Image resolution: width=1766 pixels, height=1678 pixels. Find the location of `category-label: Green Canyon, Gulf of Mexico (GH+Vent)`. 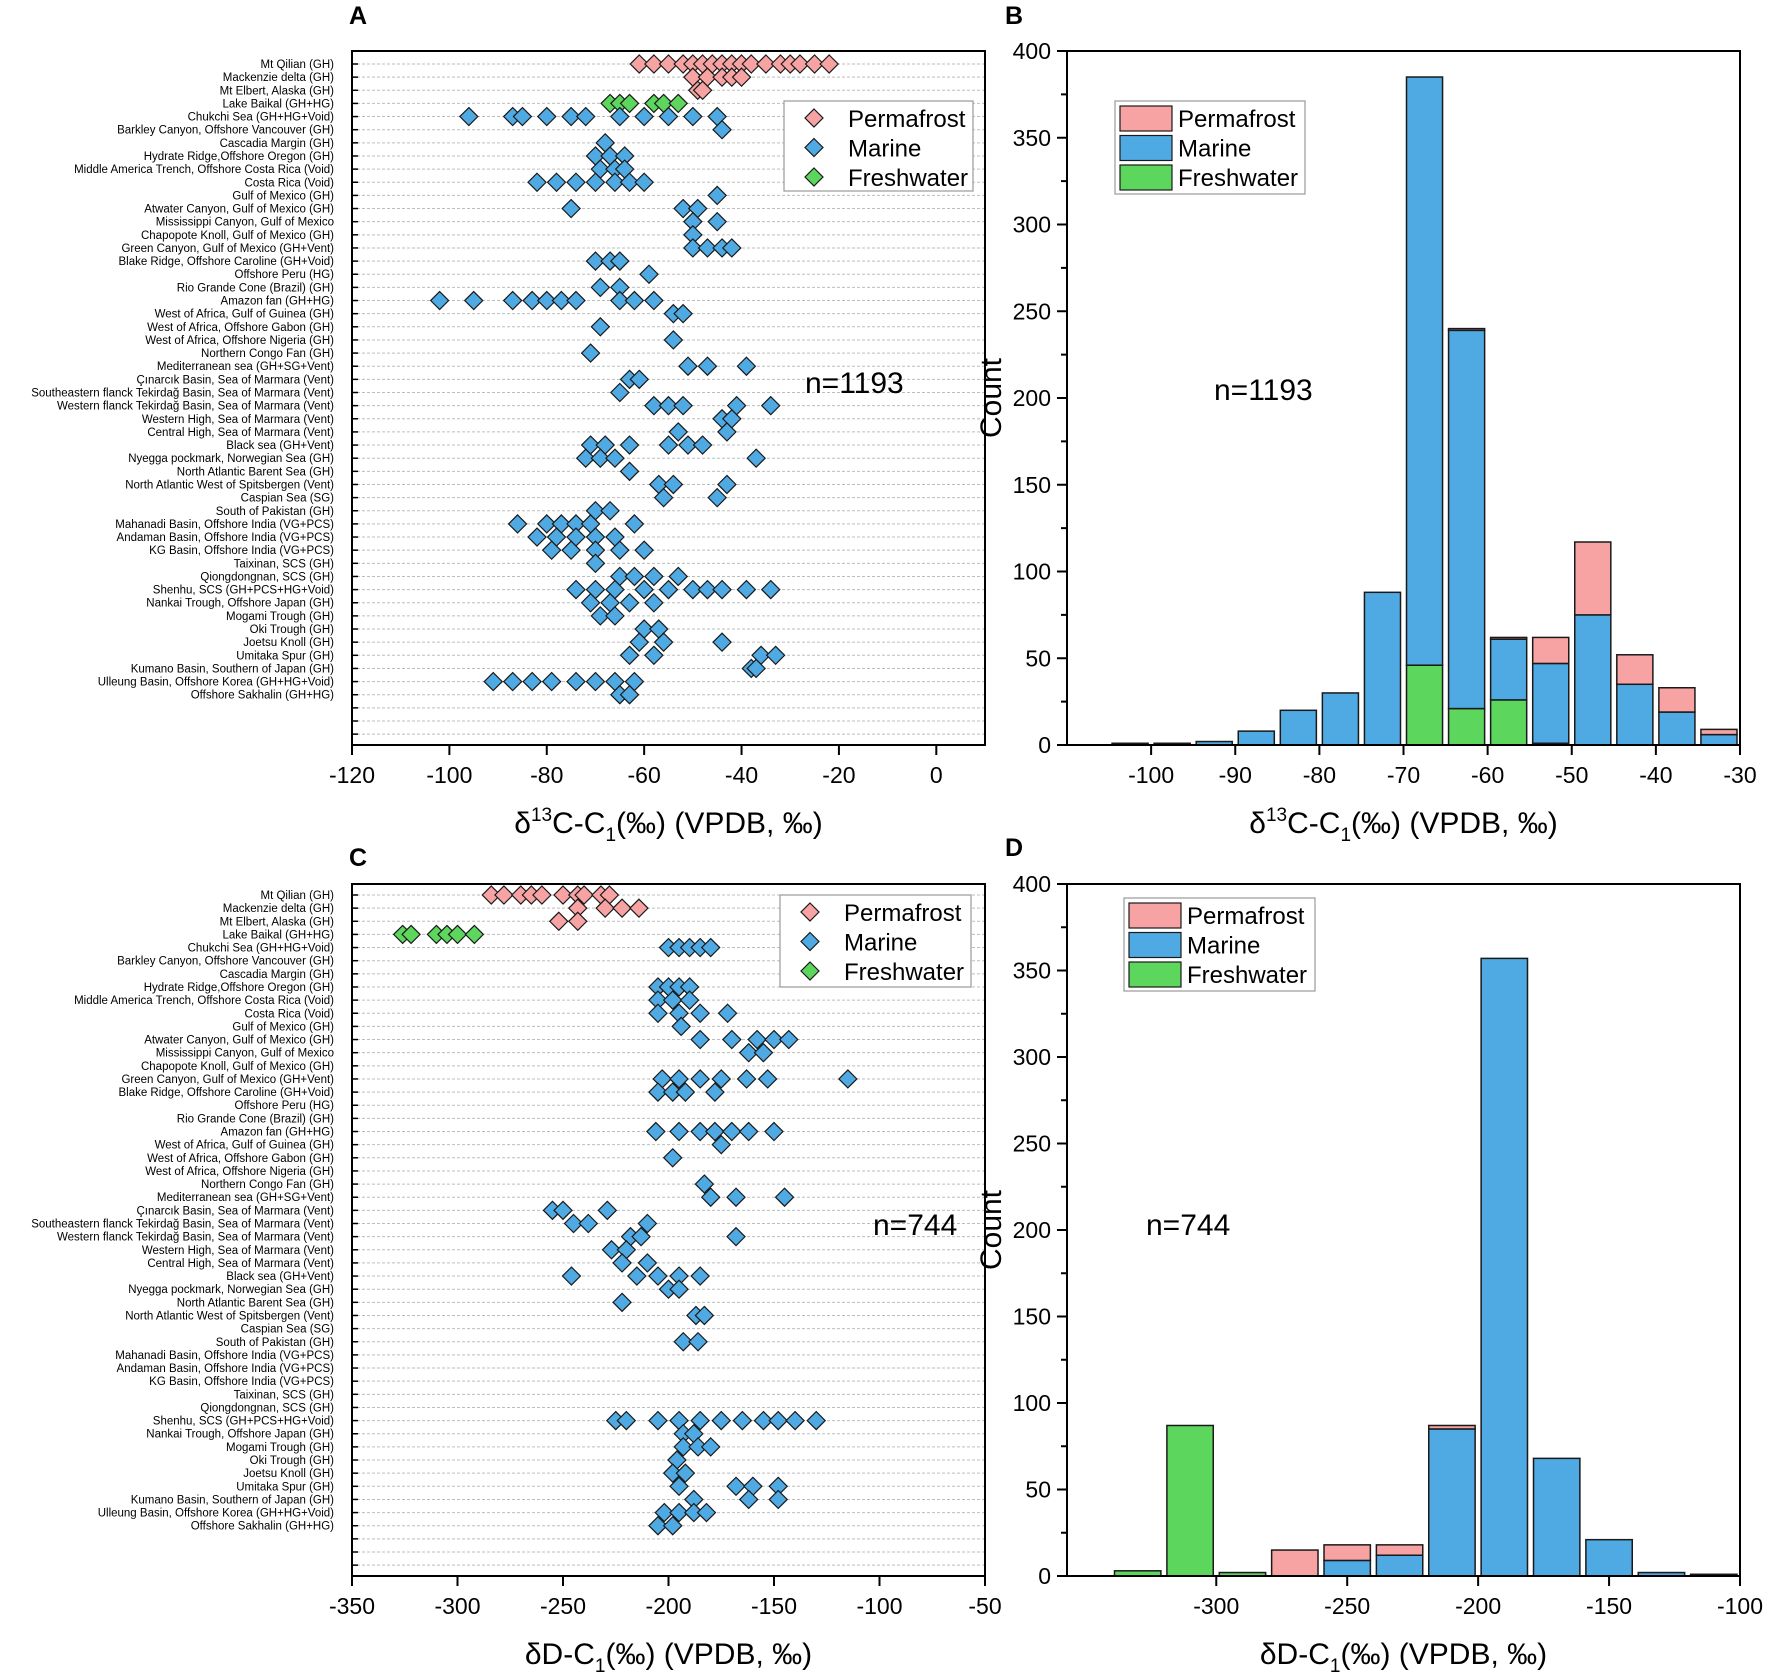

category-label: Green Canyon, Gulf of Mexico (GH+Vent) is located at coordinates (227, 1080).